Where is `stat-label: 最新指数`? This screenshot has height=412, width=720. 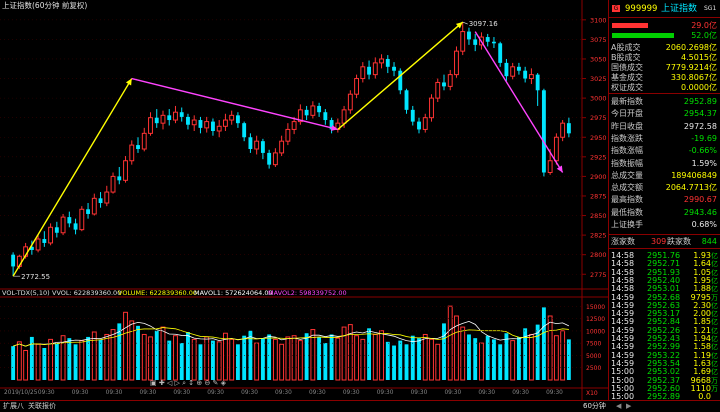
stat-label: 最新指数 is located at coordinates (627, 101).